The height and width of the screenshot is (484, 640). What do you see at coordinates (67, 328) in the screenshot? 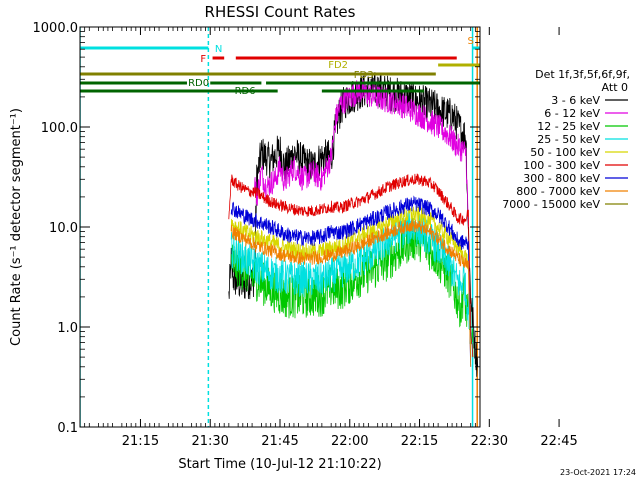
I see `y-tick-label-1: 1.0` at bounding box center [67, 328].